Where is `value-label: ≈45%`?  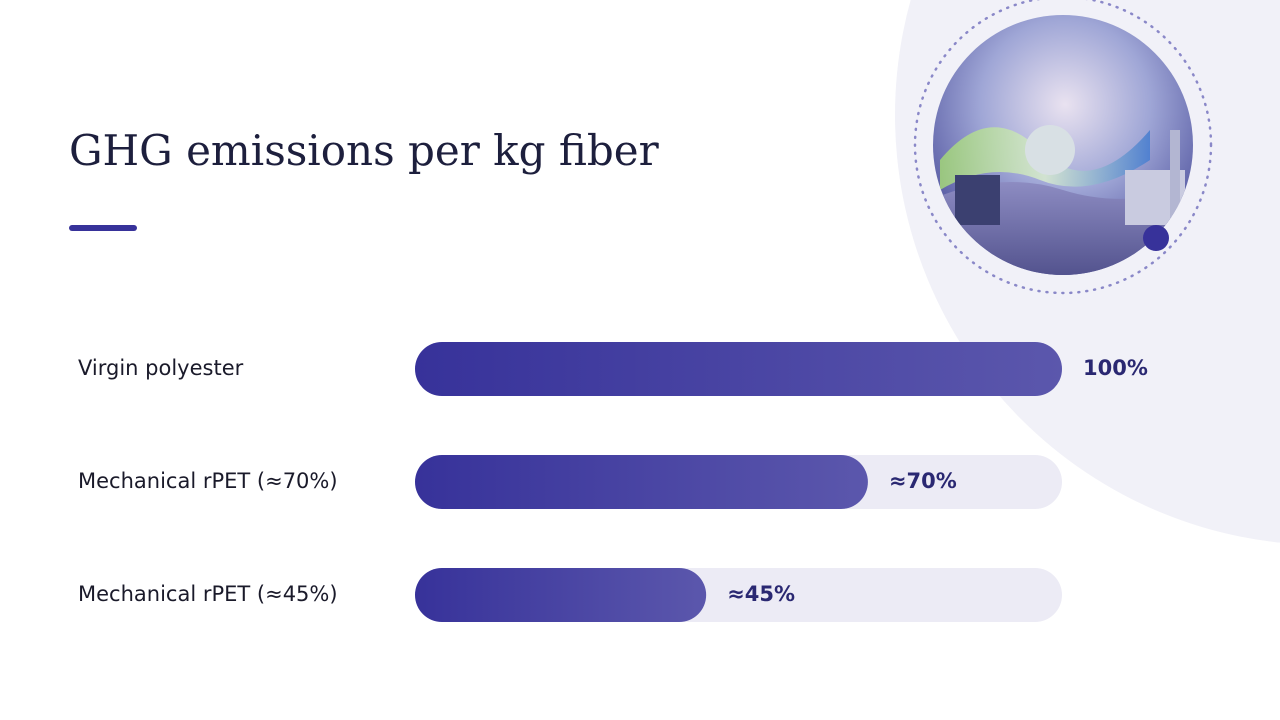 value-label: ≈45% is located at coordinates (761, 594).